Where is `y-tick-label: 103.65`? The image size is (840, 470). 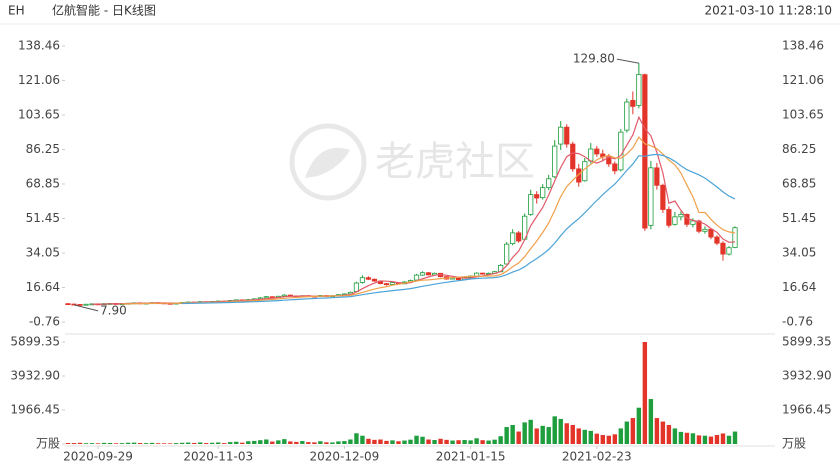 y-tick-label: 103.65 is located at coordinates (39, 115).